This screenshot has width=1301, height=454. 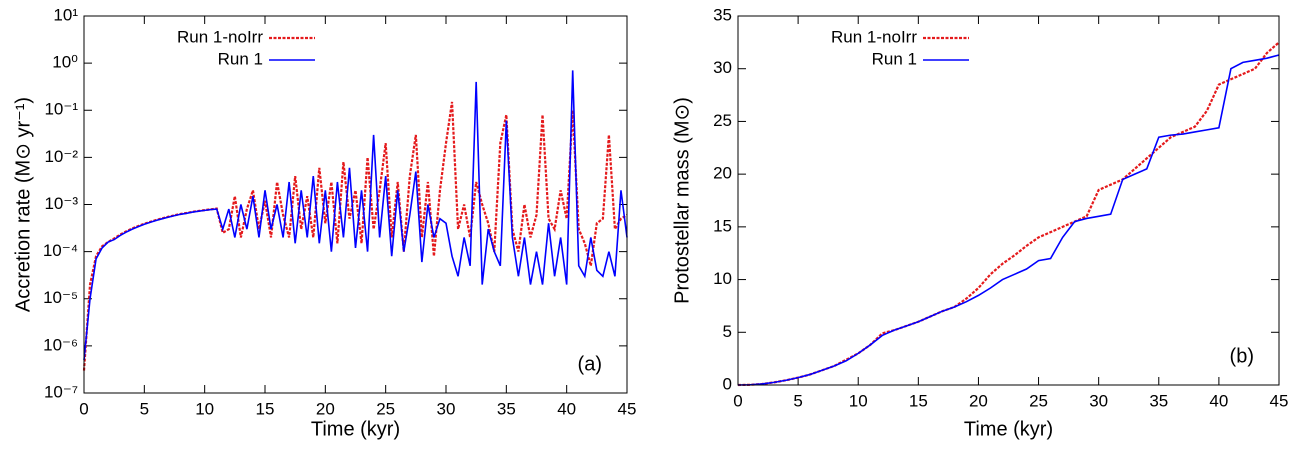 What do you see at coordinates (60, 344) in the screenshot?
I see `y-tick-label: 10⁻⁶` at bounding box center [60, 344].